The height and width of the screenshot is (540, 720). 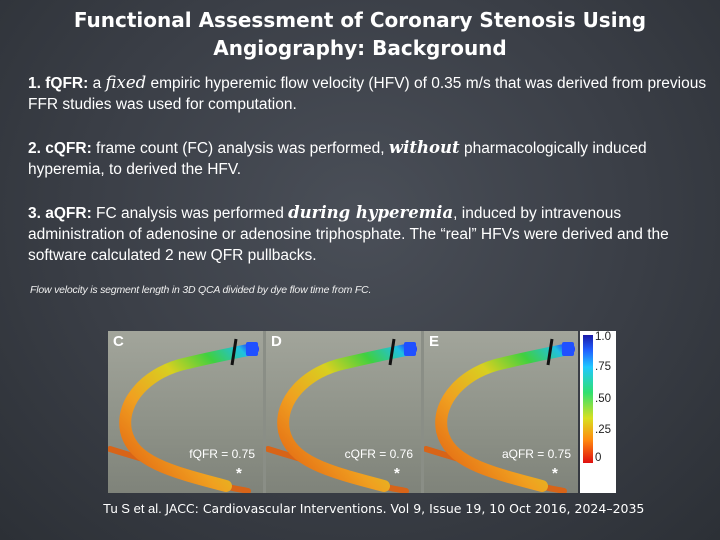 I want to click on item-label: 3. aQFR:, so click(x=60, y=213).